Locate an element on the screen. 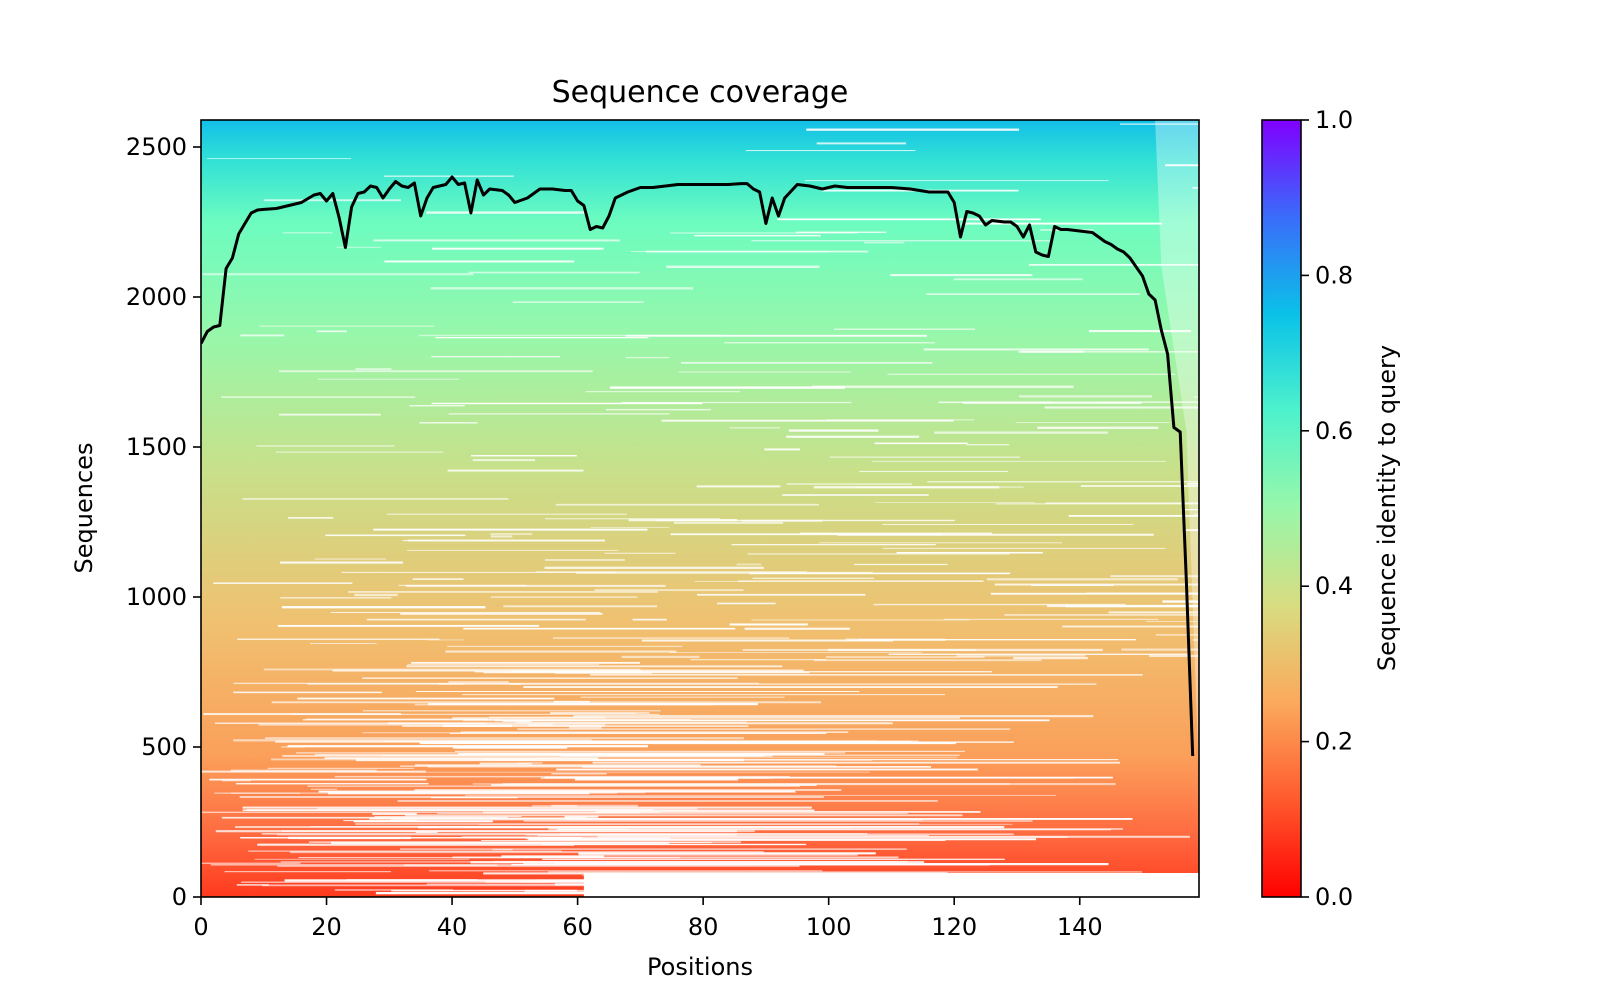 This screenshot has height=1000, width=1600. colorbar-tick-label: 0.4 is located at coordinates (1334, 586).